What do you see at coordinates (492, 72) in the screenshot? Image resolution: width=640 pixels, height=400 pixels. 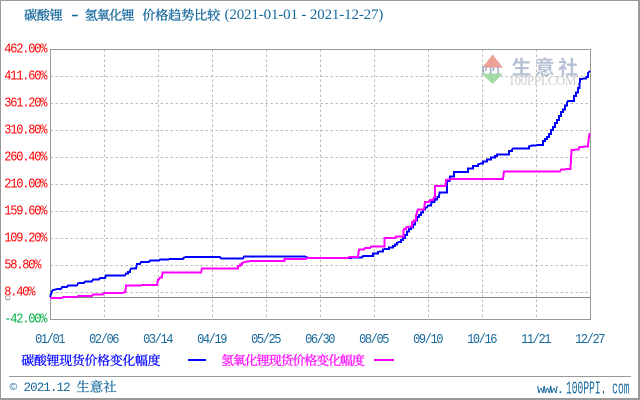 I see `svg-text: PPI` at bounding box center [492, 72].